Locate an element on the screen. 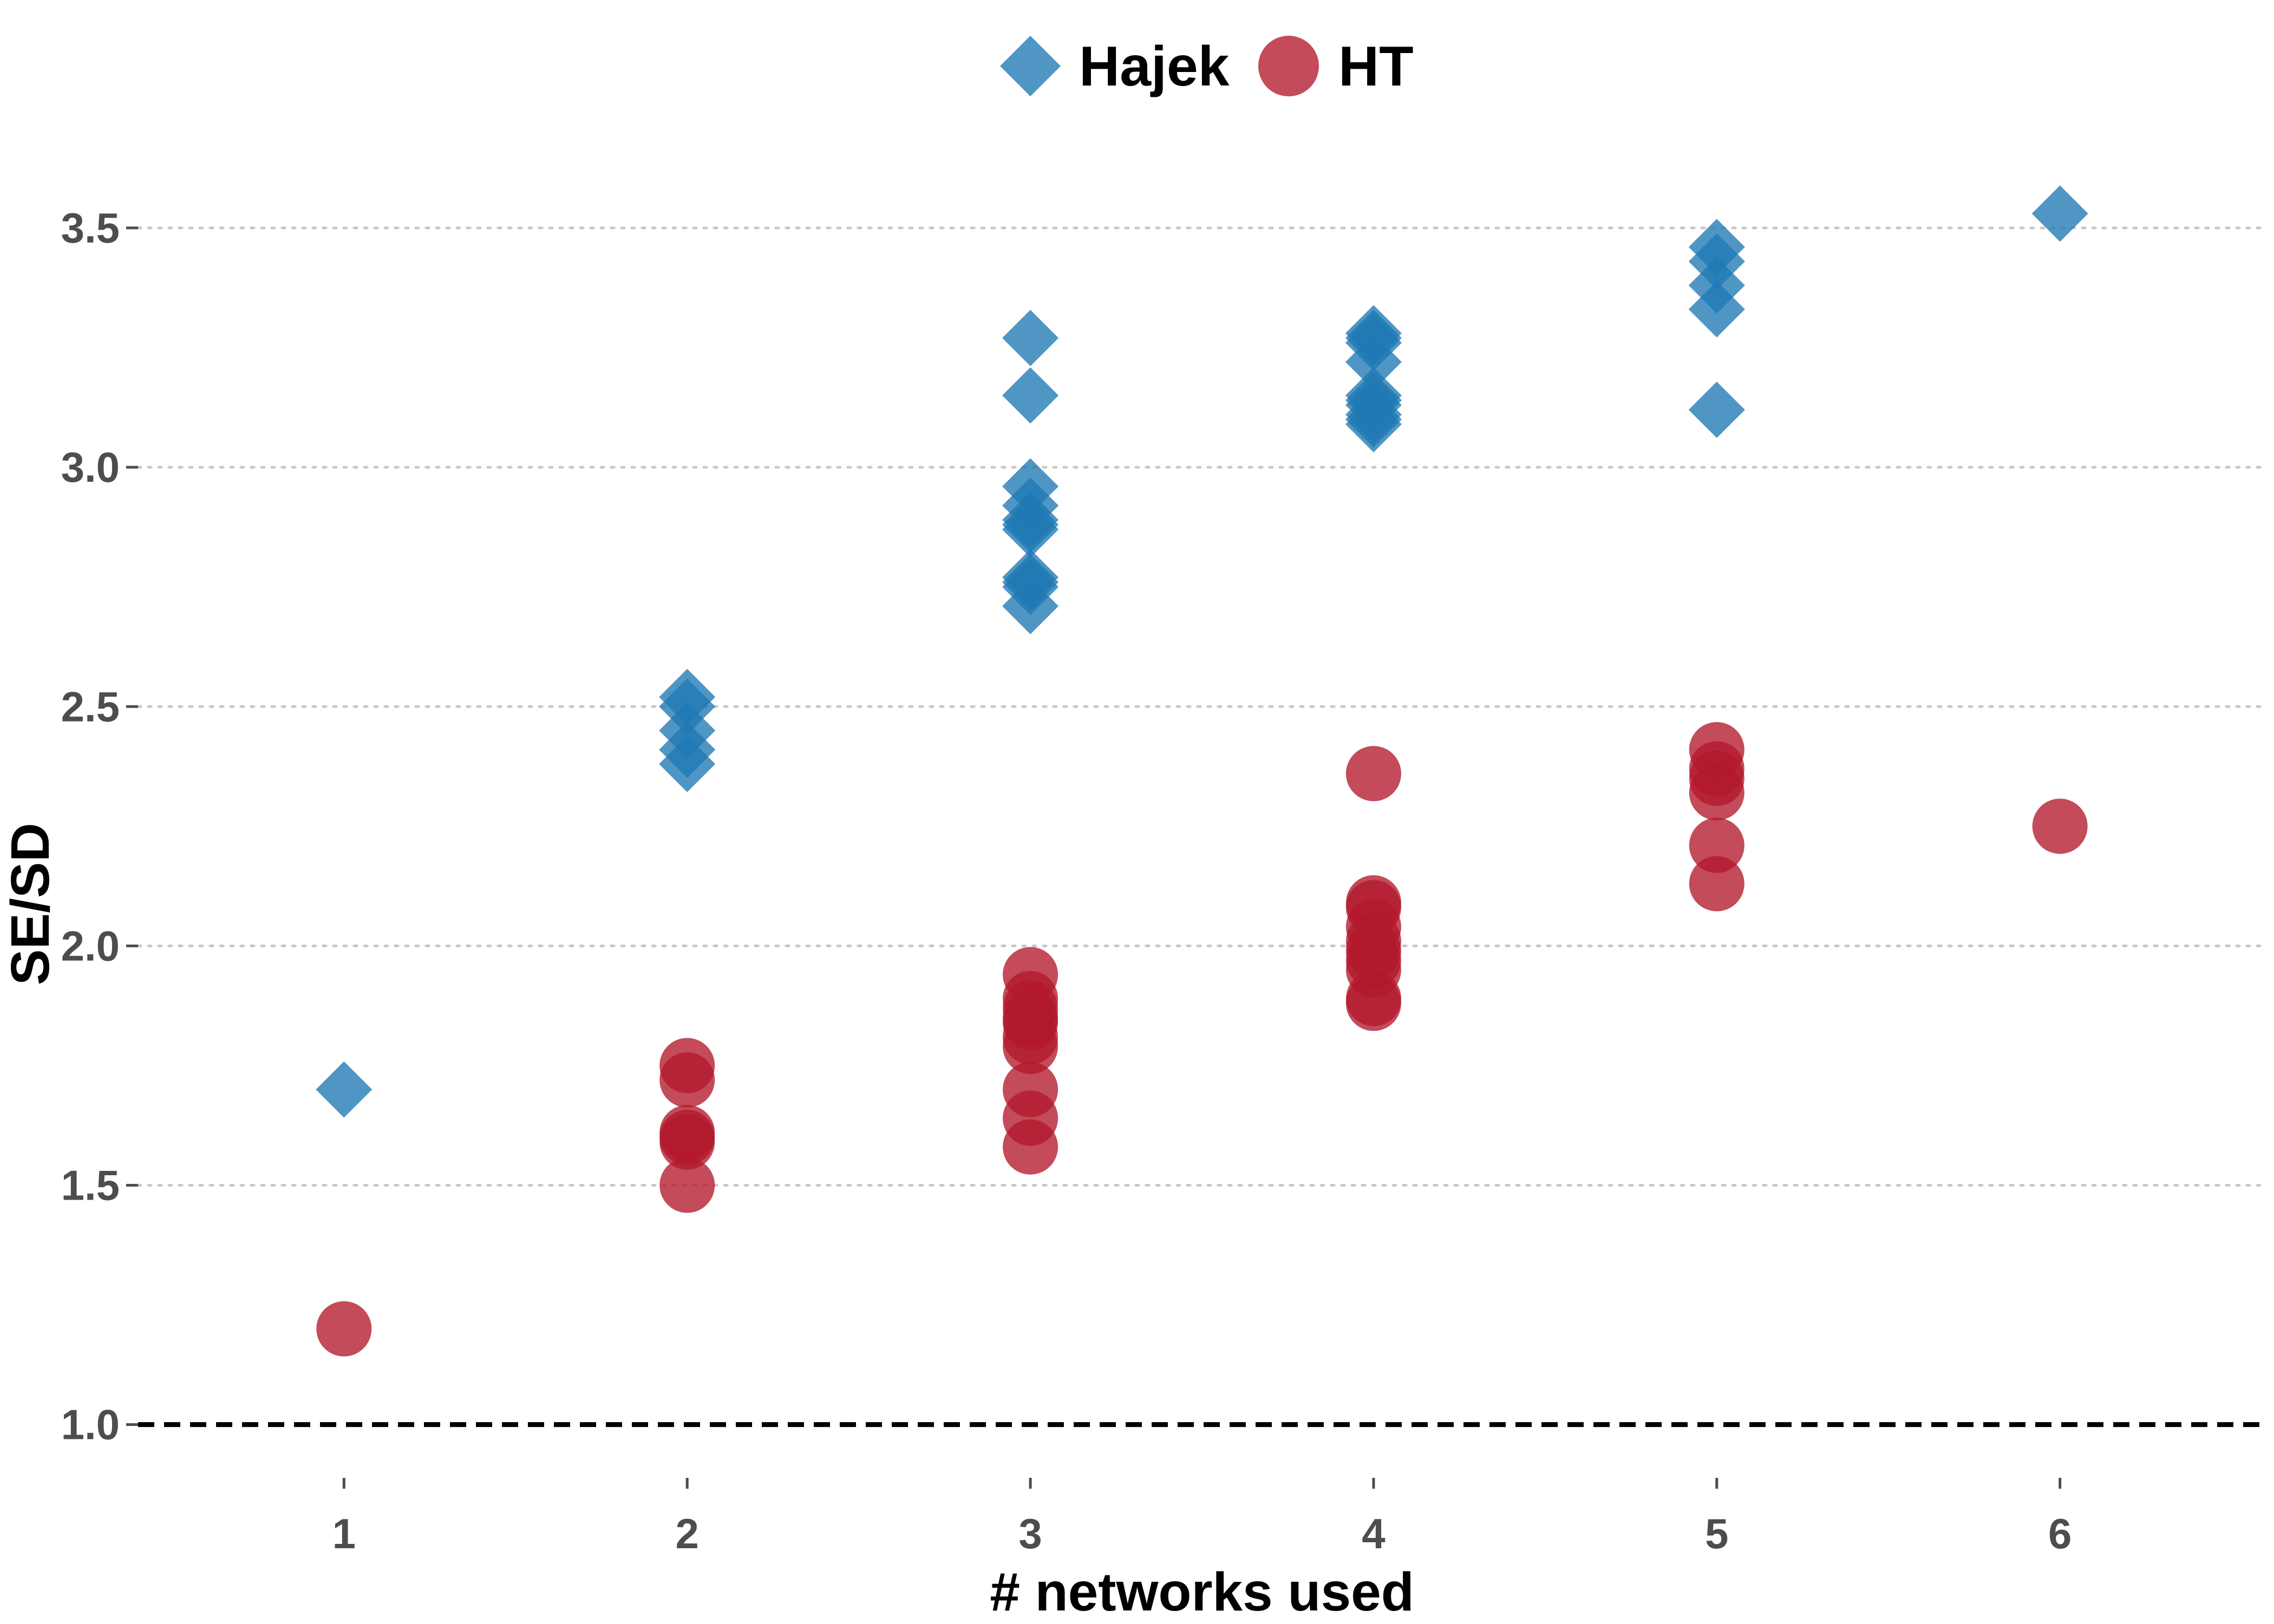 The width and height of the screenshot is (2274, 1624). legend-marker-circle is located at coordinates (1289, 66).